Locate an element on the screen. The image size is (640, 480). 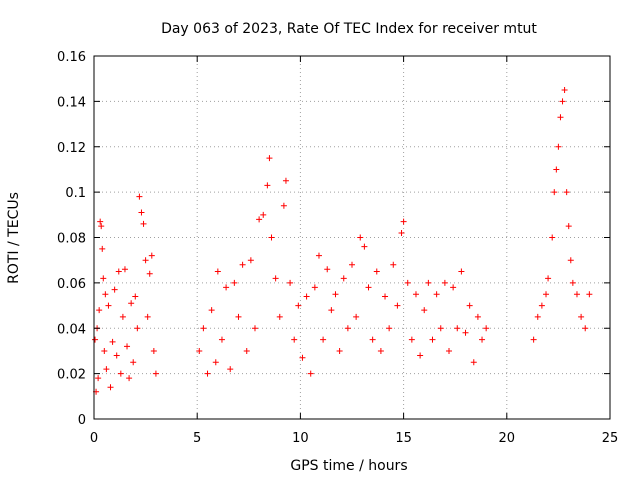
x-tick-label: 20 is located at coordinates (507, 438).